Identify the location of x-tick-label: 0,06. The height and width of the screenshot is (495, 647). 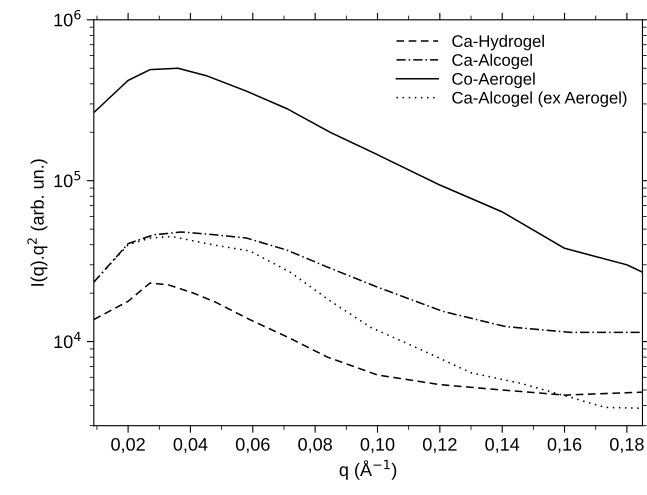
(253, 445).